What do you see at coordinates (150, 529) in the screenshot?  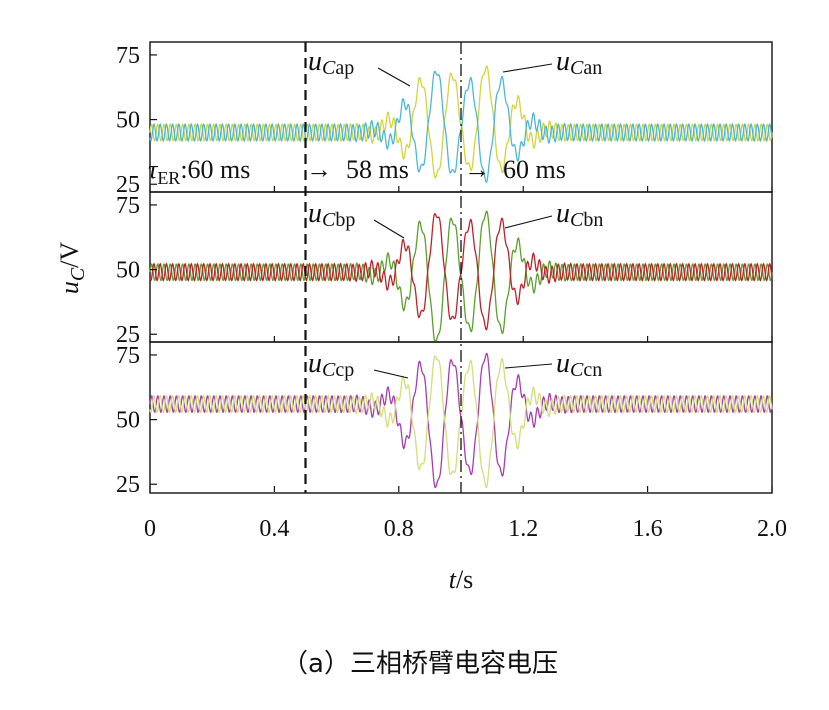 I see `x-tick-label: 0` at bounding box center [150, 529].